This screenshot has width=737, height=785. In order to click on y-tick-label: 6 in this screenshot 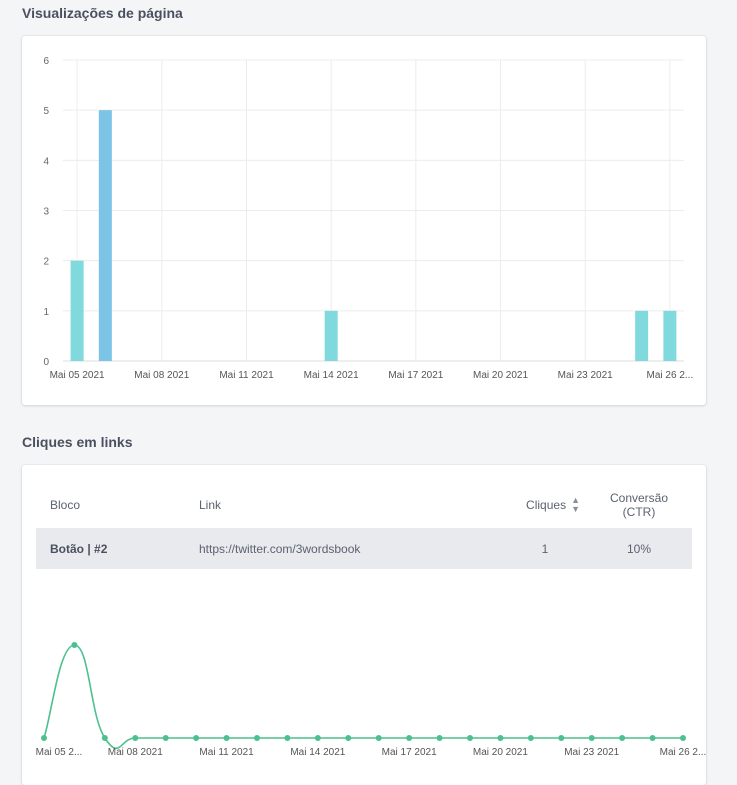, I will do `click(46, 61)`.